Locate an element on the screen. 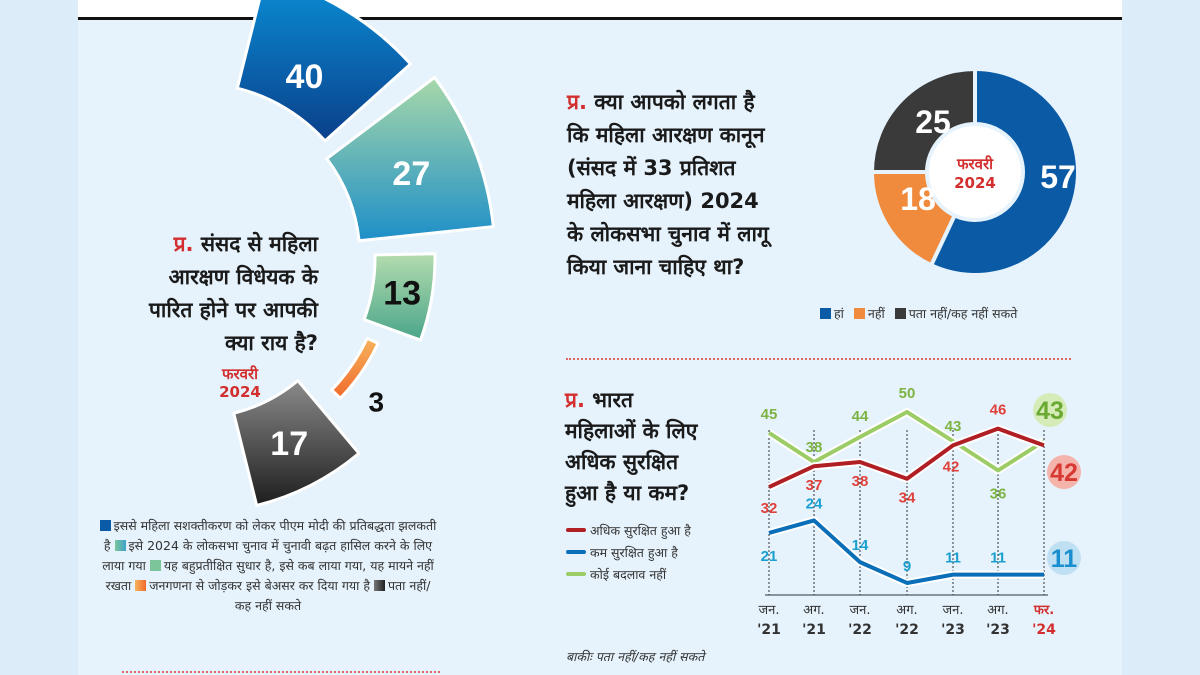 The width and height of the screenshot is (1200, 675). legend-item: कोई बदलाव नहीं is located at coordinates (628, 575).